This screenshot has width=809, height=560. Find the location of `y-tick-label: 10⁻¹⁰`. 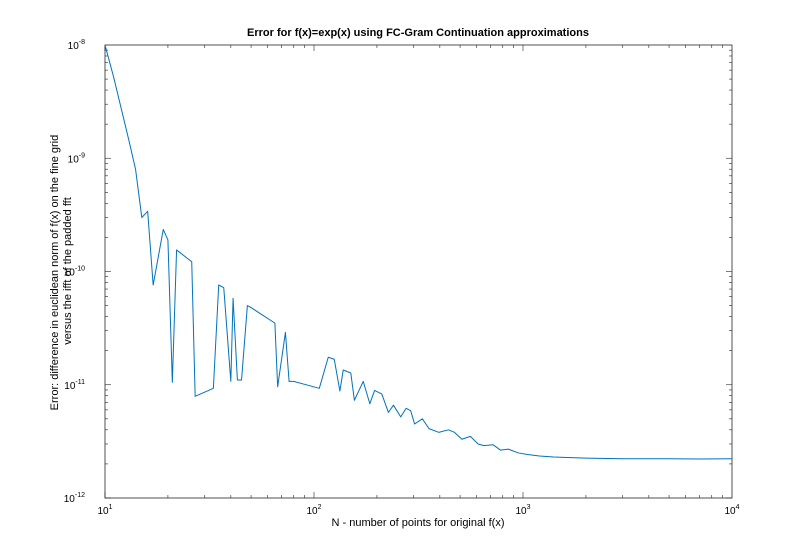

y-tick-label: 10⁻¹⁰ is located at coordinates (74, 272).